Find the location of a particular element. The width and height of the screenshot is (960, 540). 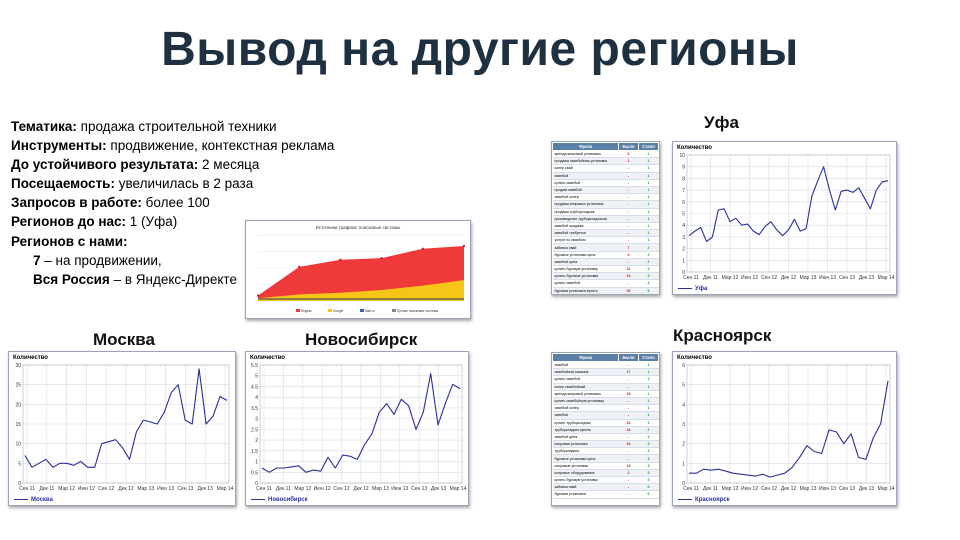

table-row: продажа копровых установок -1 is located at coordinates (605, 204).